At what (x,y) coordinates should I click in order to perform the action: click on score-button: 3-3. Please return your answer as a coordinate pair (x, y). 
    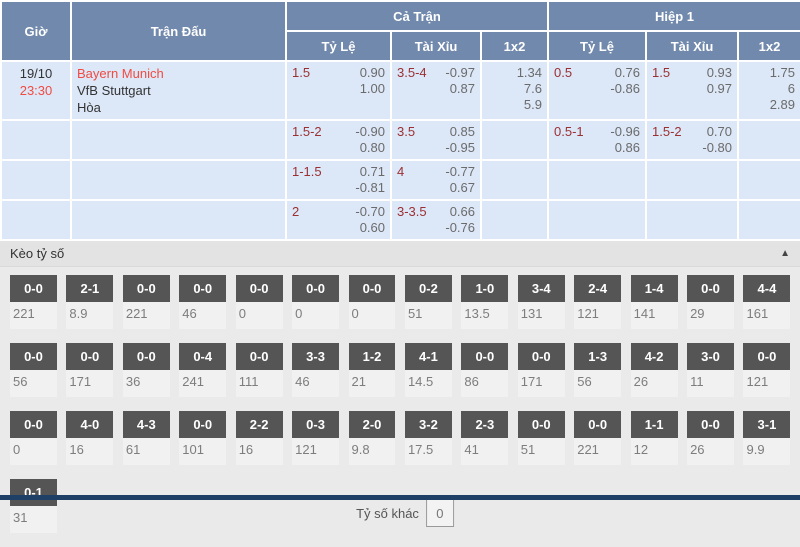
    Looking at the image, I should click on (316, 356).